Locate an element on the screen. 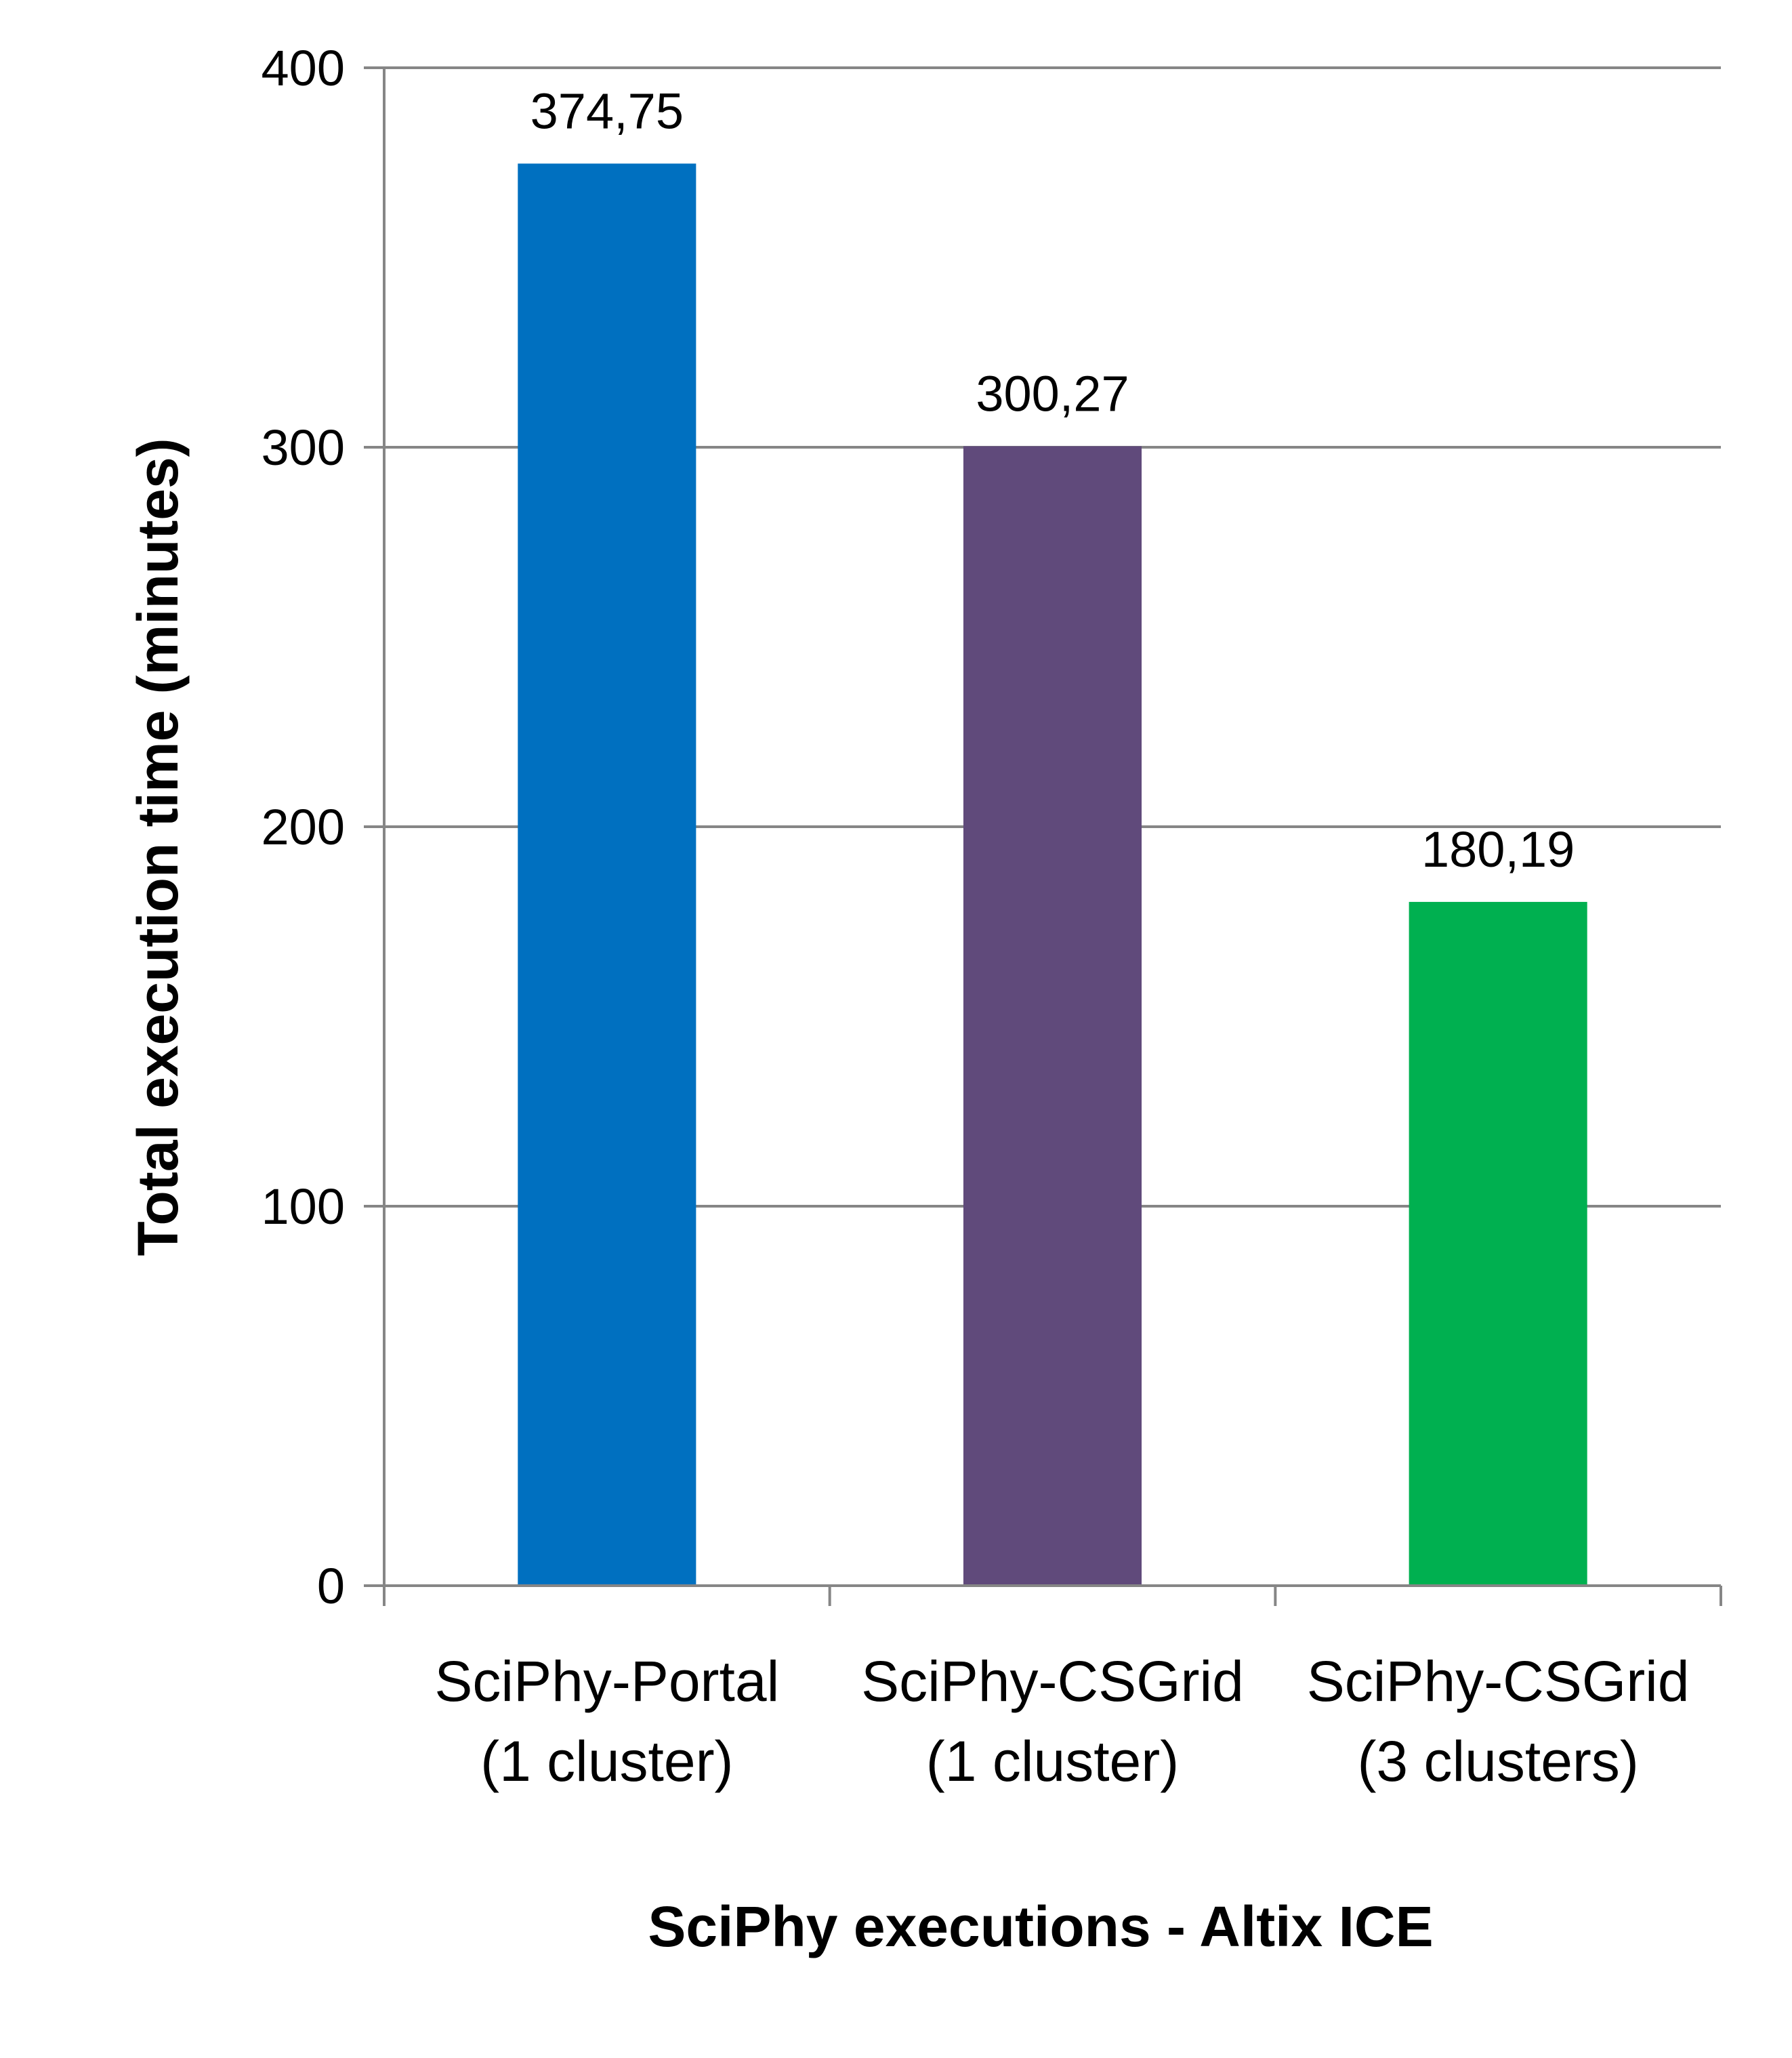 The image size is (1792, 2058). y-axis-title: Total execution time (minutes) is located at coordinates (158, 847).